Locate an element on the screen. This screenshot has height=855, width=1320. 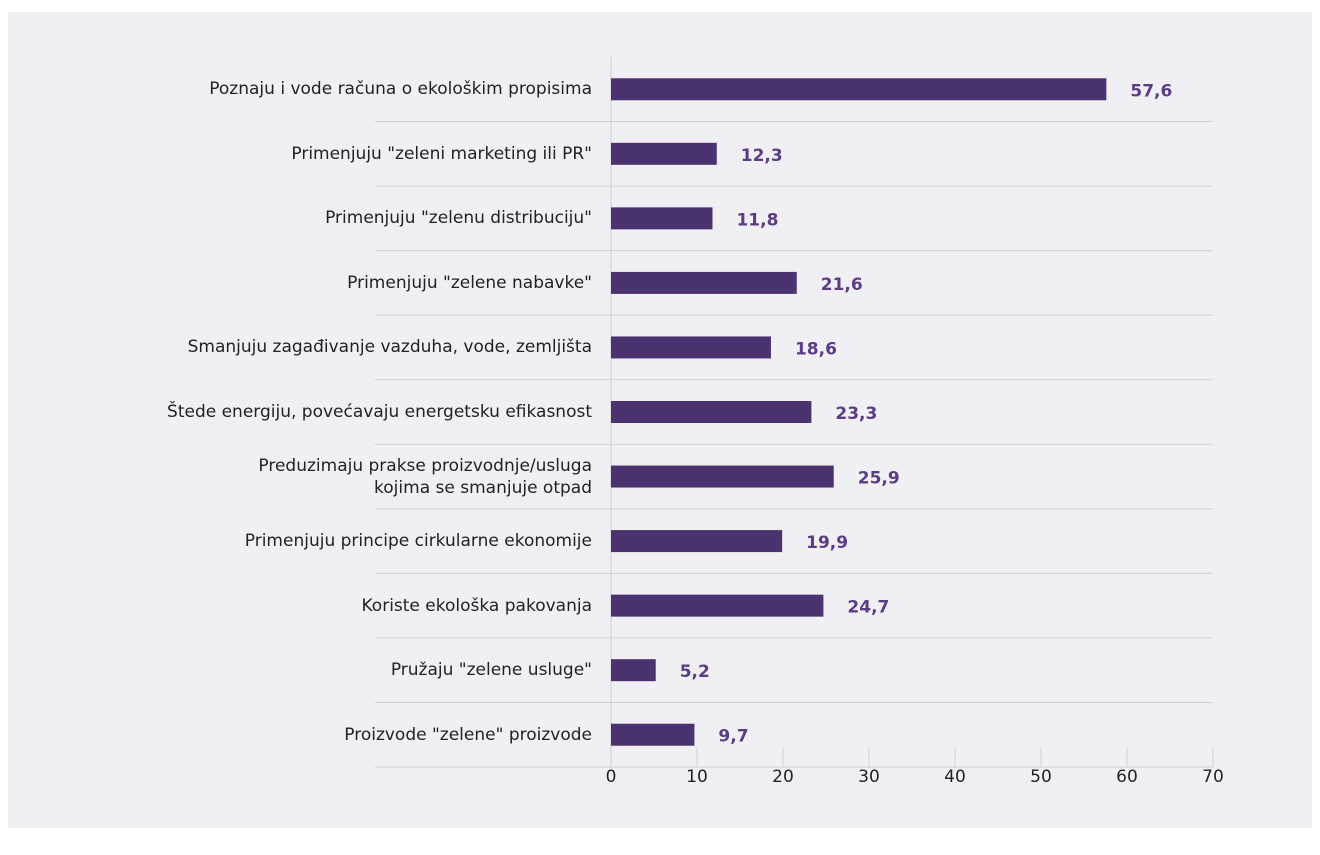
x-tick-label: 10 is located at coordinates (697, 777).